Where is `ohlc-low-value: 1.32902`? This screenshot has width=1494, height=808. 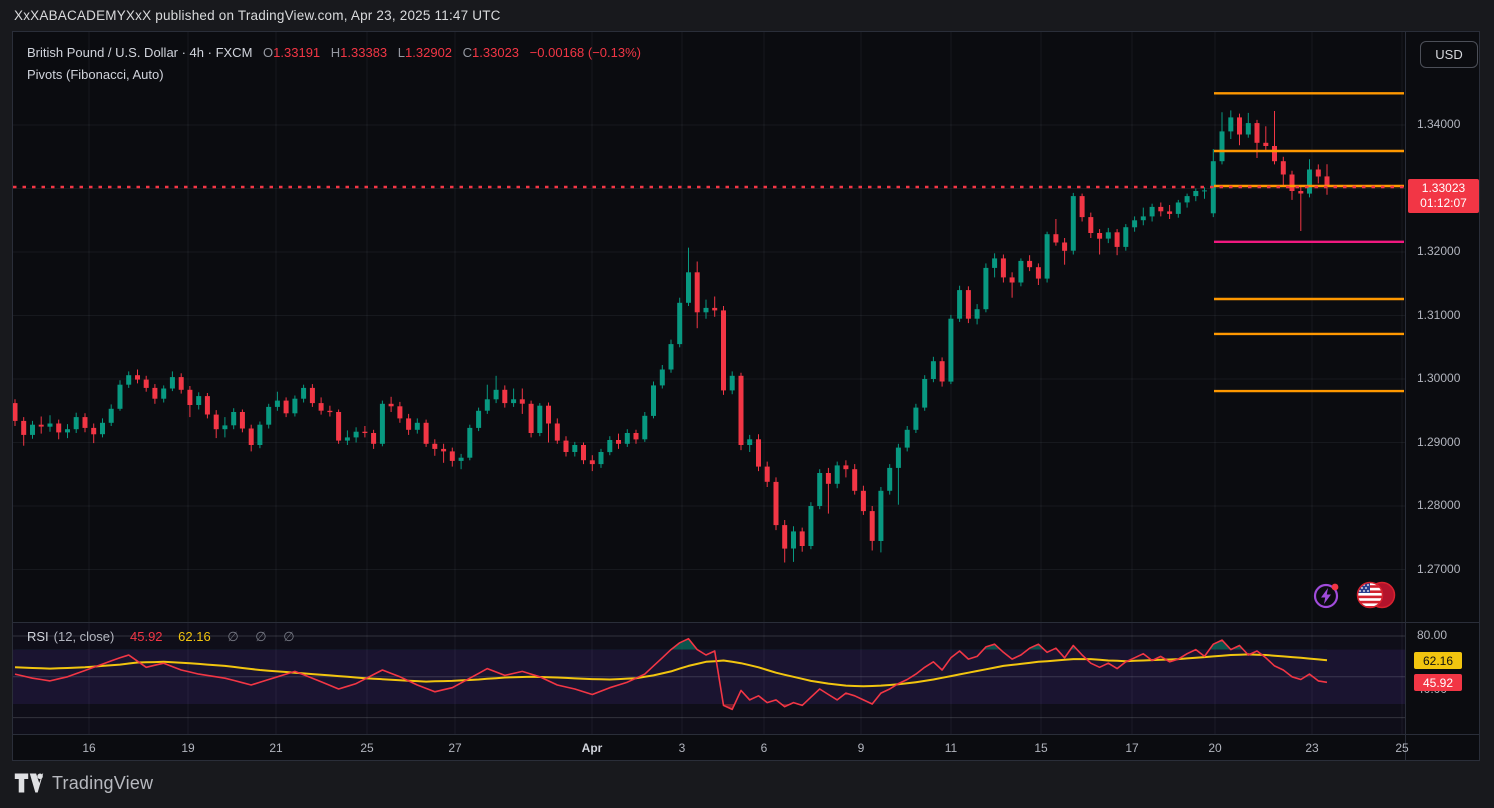 ohlc-low-value: 1.32902 is located at coordinates (429, 52).